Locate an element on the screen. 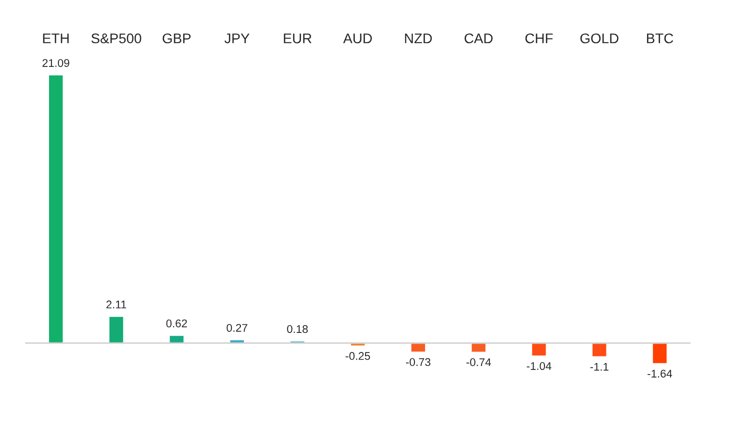 The width and height of the screenshot is (734, 430). x-tick-label: CAD is located at coordinates (478, 38).